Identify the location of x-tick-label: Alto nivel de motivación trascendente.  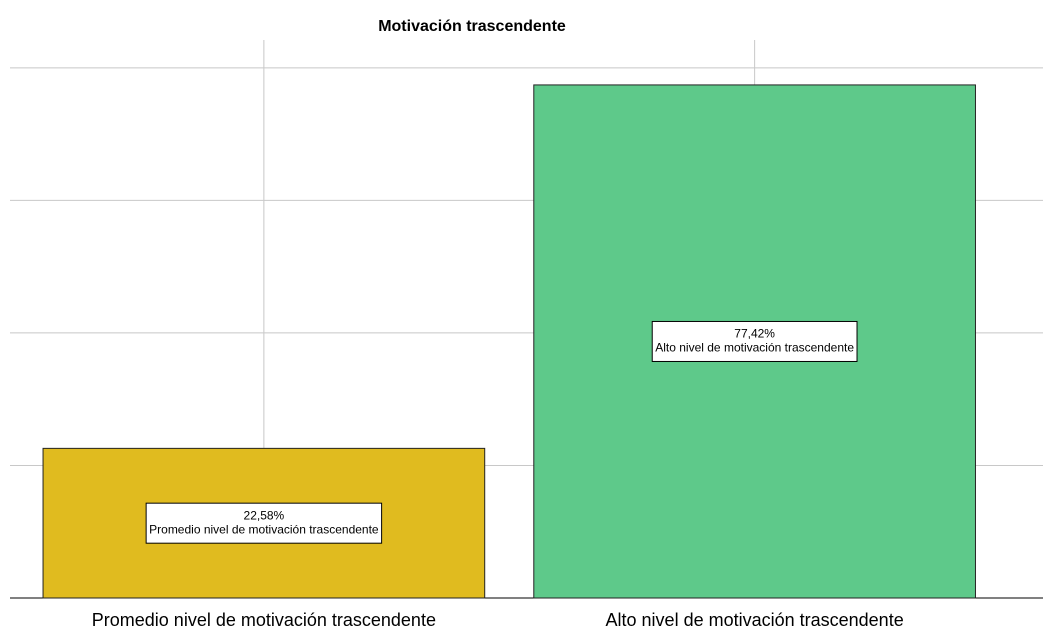
(755, 620).